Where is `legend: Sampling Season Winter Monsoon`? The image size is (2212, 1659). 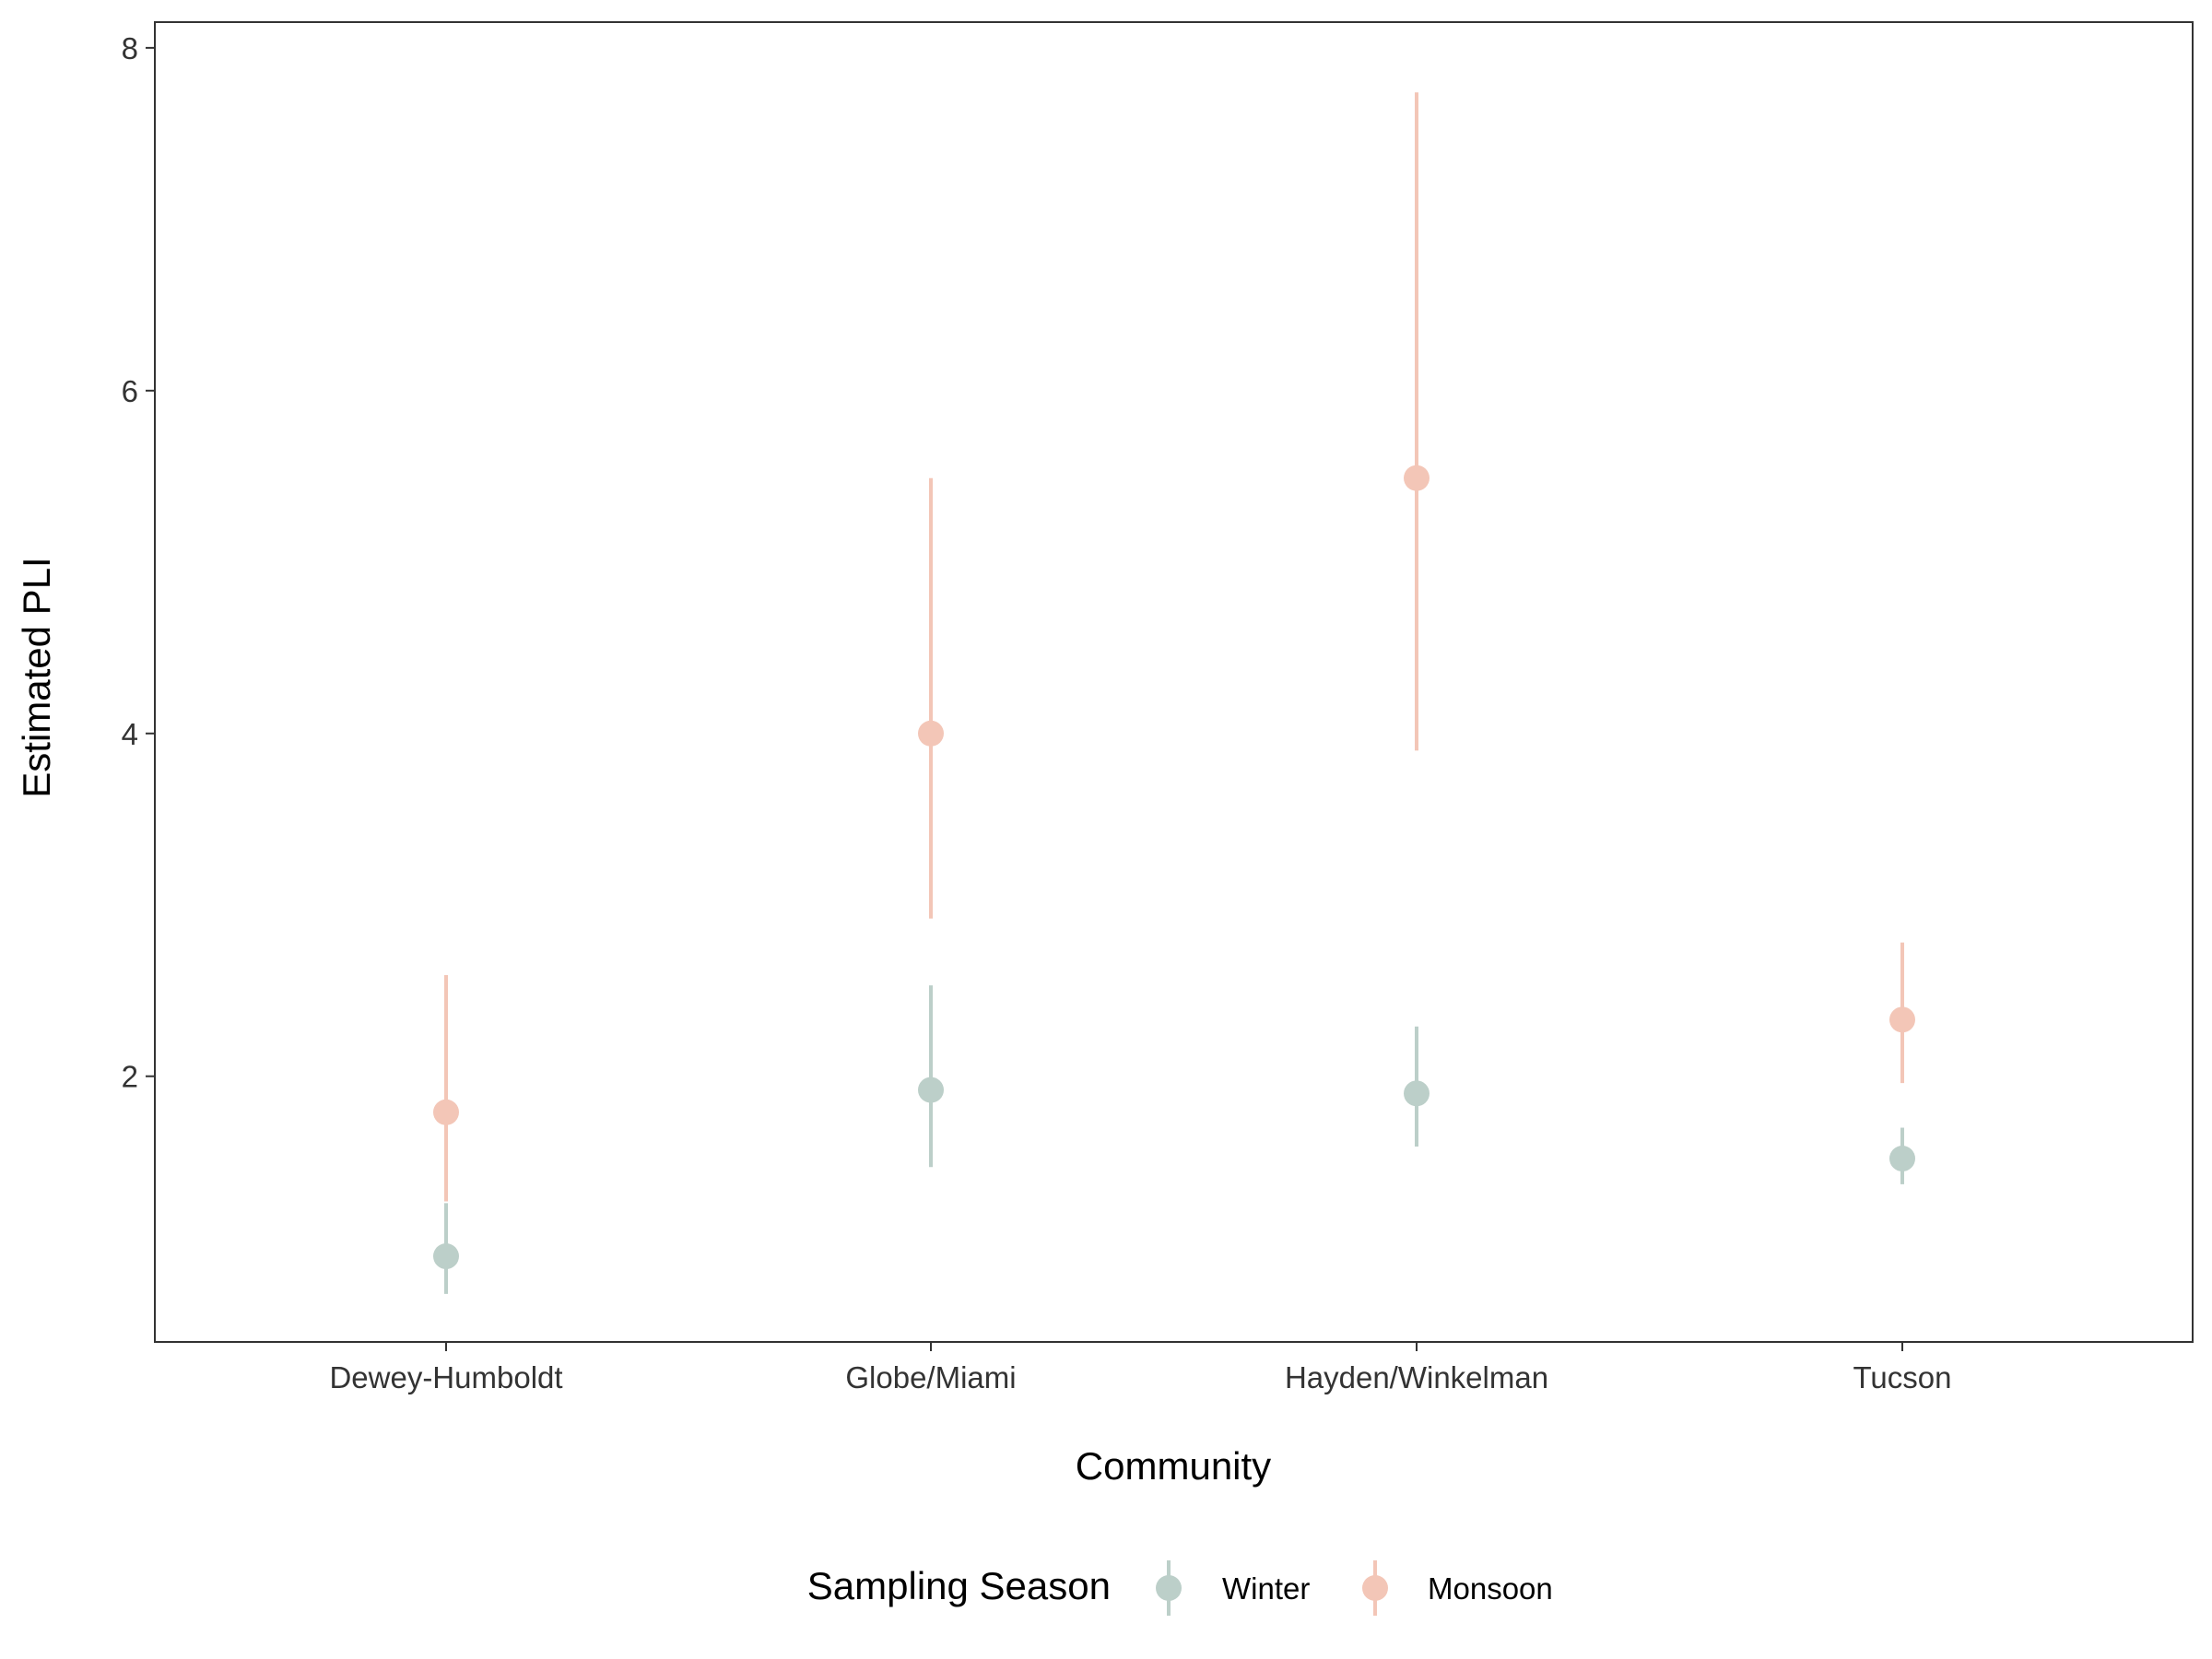
legend: Sampling Season Winter Monsoon is located at coordinates (1180, 1588).